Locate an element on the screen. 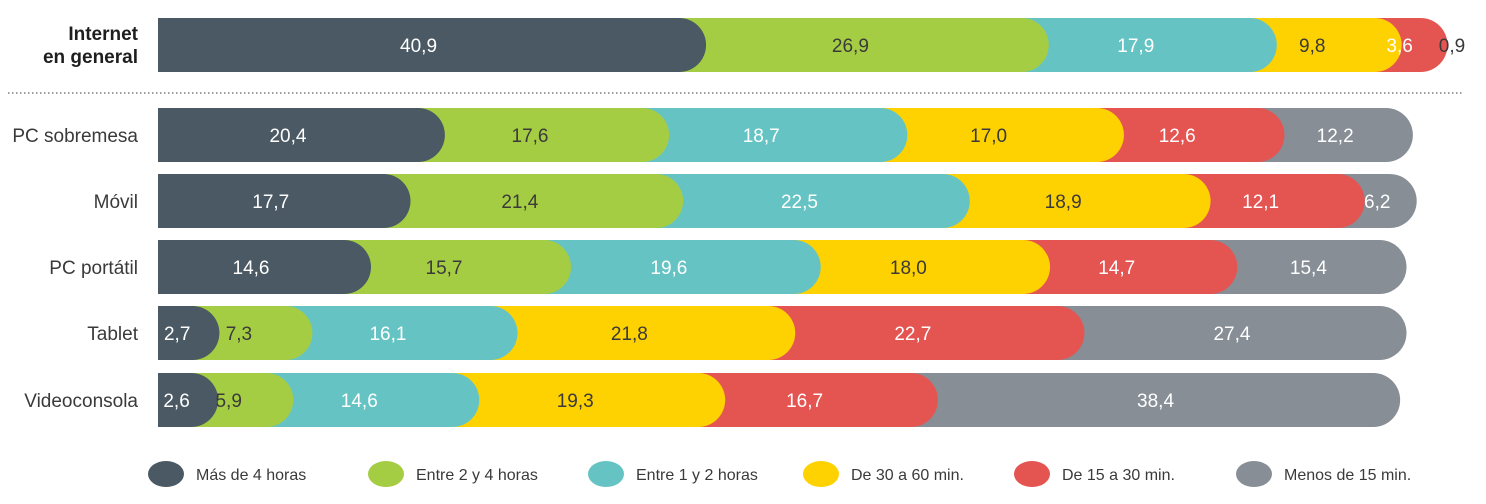  data-label: 21,8 is located at coordinates (629, 334).